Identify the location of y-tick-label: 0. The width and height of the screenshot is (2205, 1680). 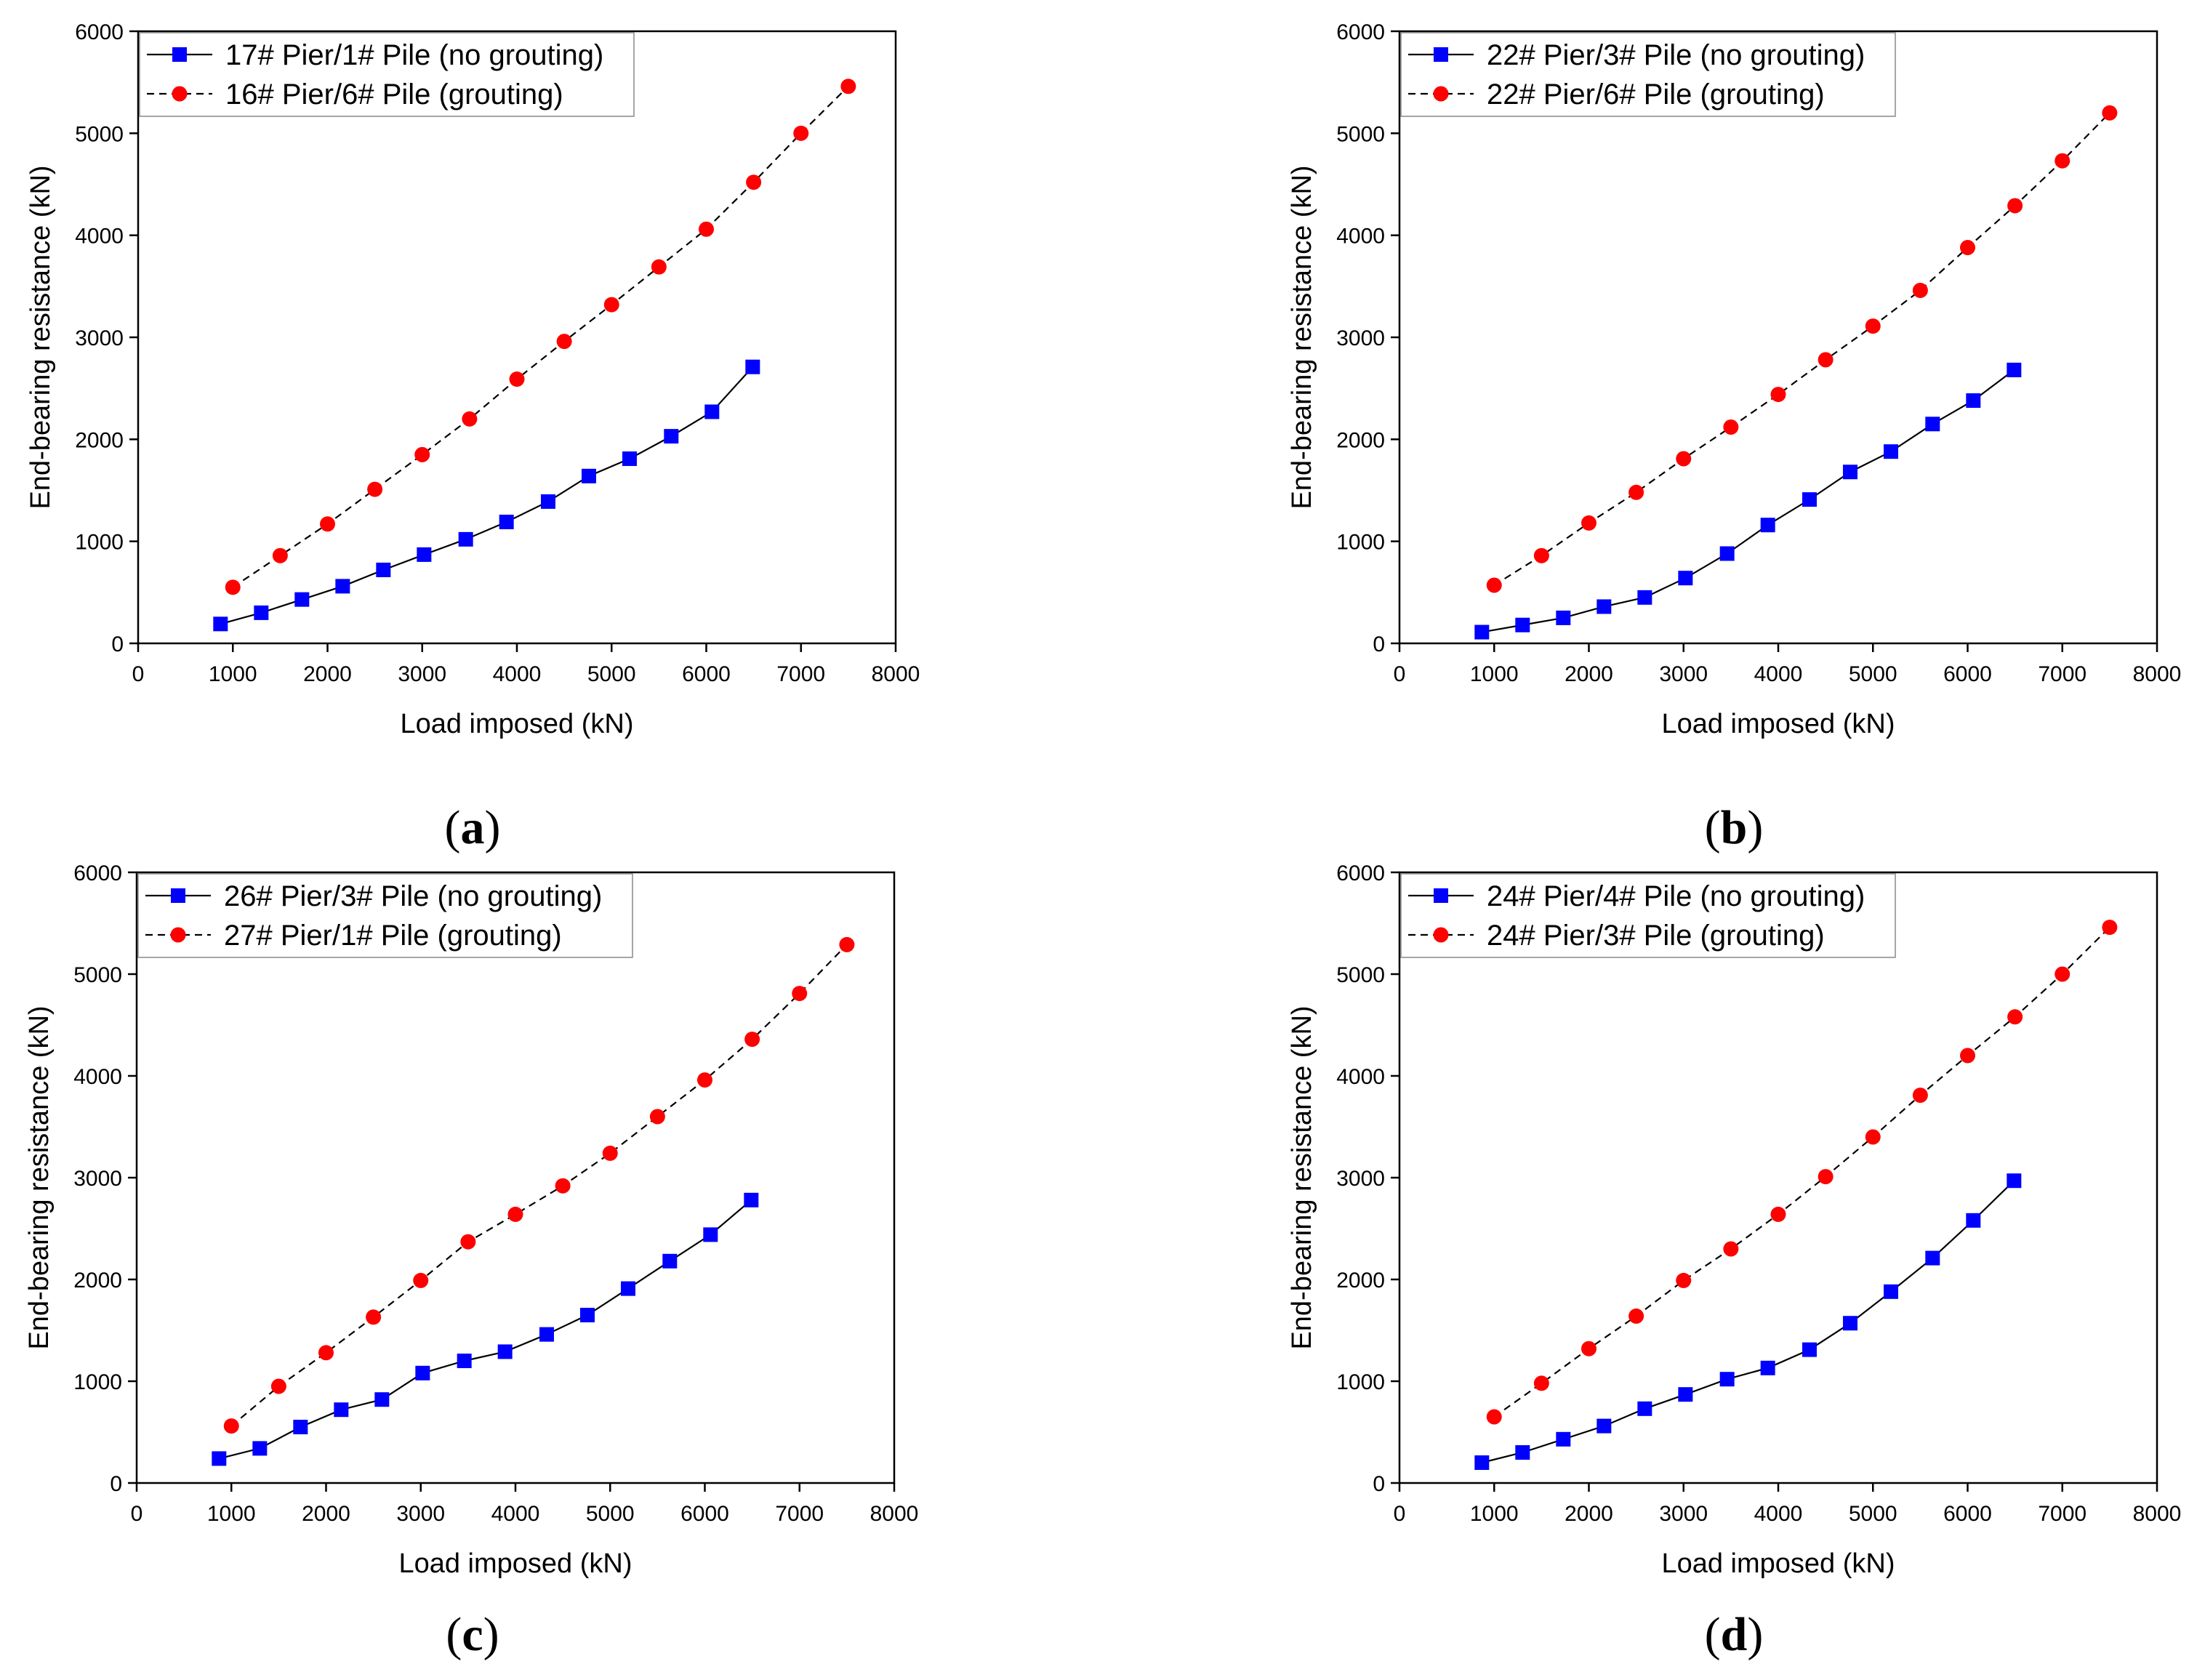
(117, 644).